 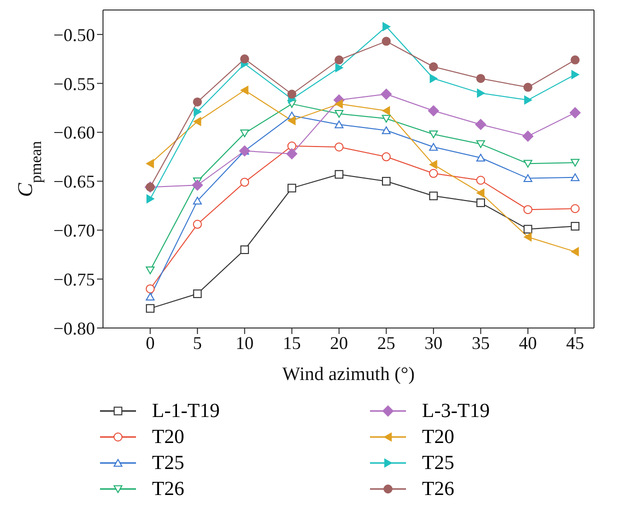 What do you see at coordinates (186, 411) in the screenshot?
I see `legend-label: L-1-T19` at bounding box center [186, 411].